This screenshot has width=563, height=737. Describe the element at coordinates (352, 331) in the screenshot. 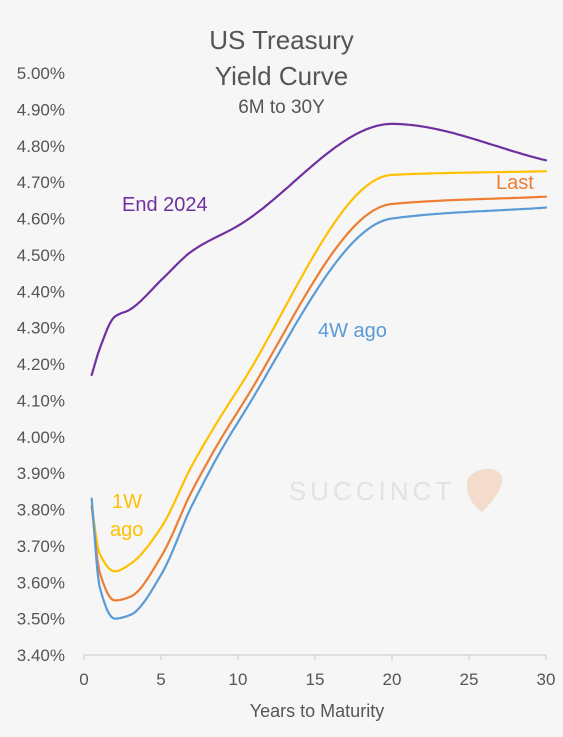

I see `label-4w-ago: 4W ago` at that location.